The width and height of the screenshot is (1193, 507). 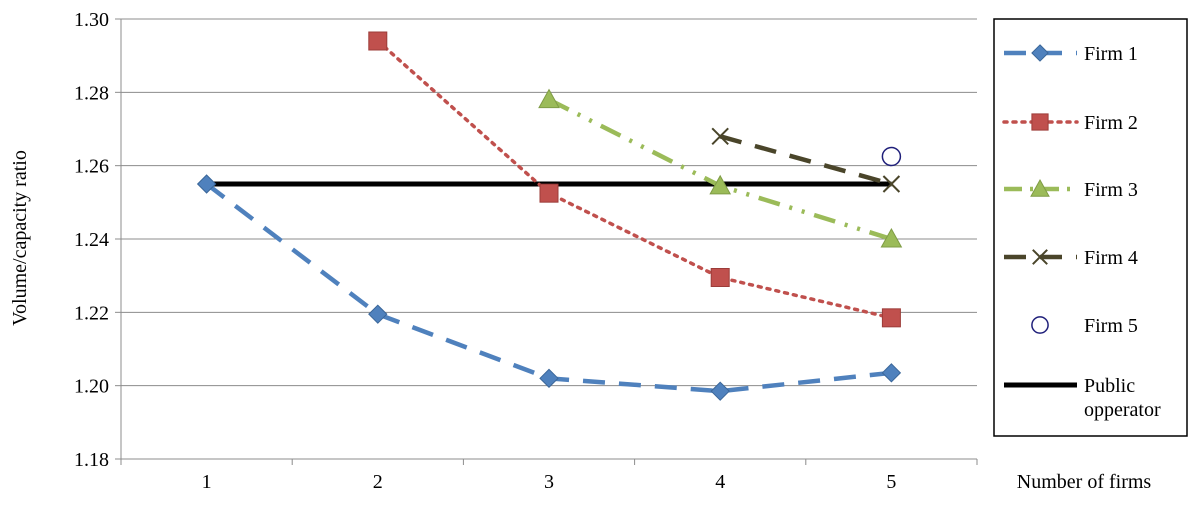 I want to click on y-tick-label: 1.18, so click(x=91, y=460).